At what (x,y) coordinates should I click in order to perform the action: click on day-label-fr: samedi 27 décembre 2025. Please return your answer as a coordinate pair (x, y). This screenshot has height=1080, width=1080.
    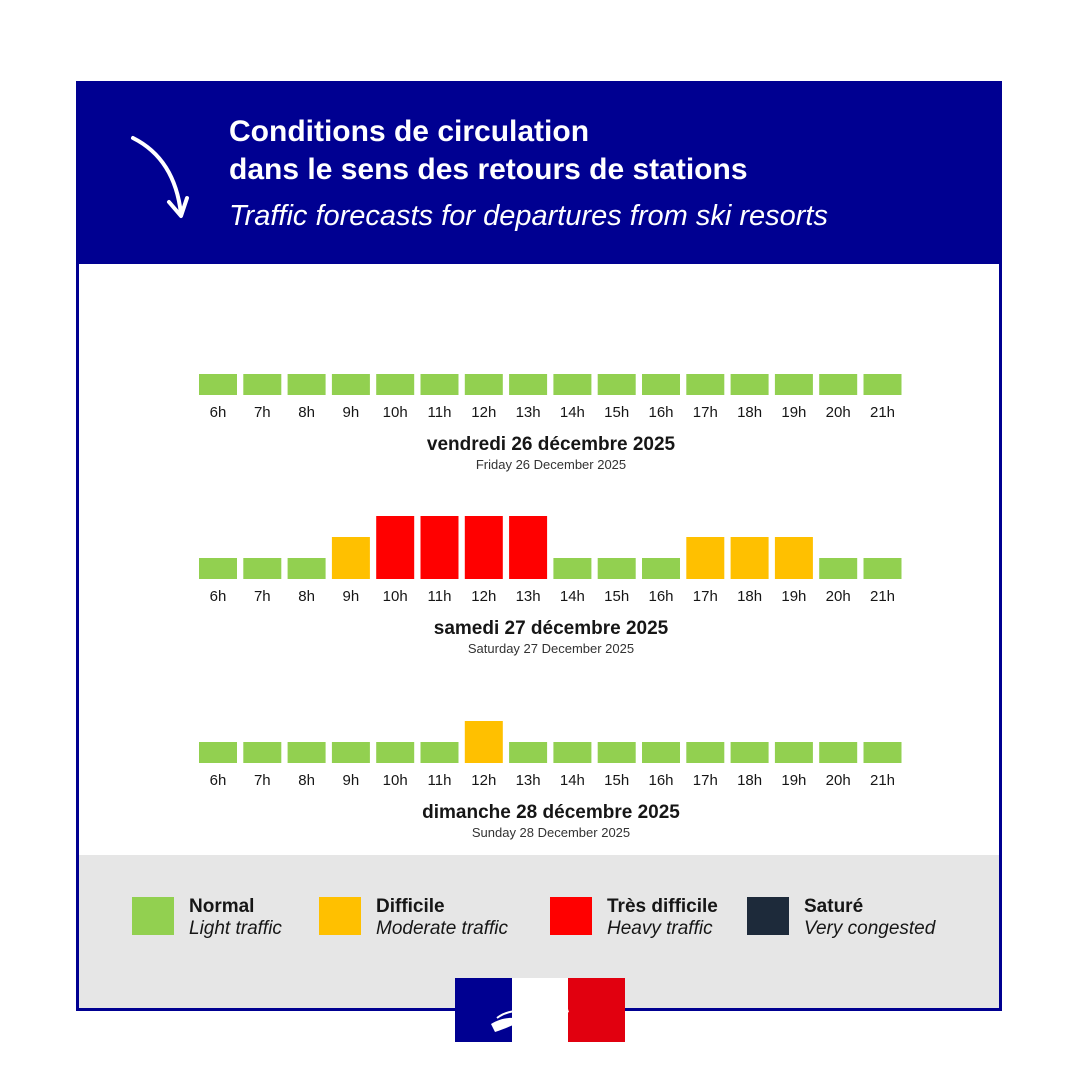
    Looking at the image, I should click on (551, 628).